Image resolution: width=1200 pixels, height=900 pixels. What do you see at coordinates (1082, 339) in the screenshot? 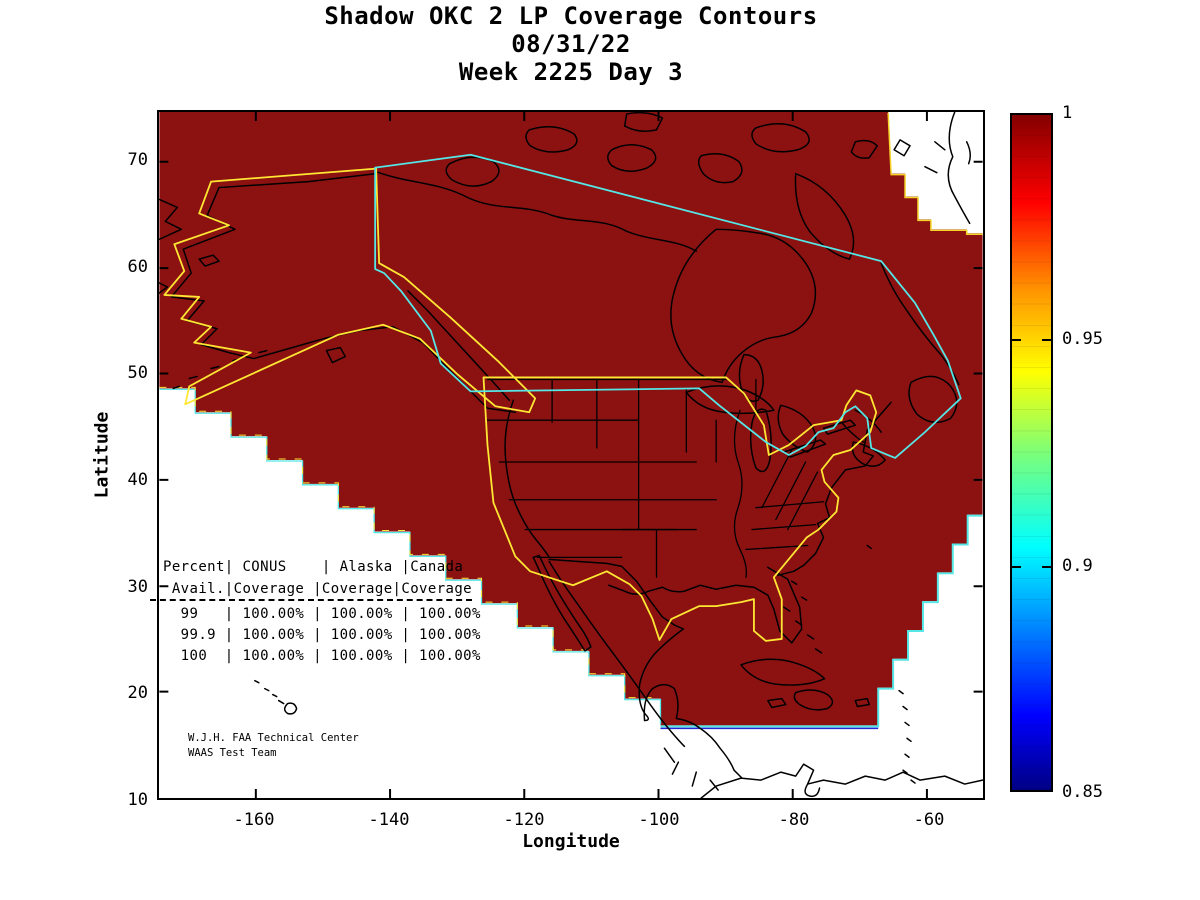
I see `colorbar-label-0.95: 0.95` at bounding box center [1082, 339].